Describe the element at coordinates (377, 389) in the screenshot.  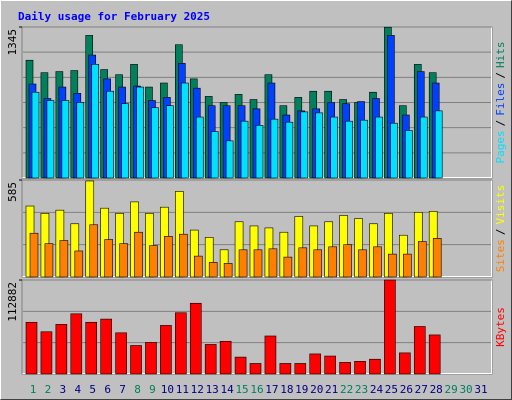
I see `x-tick-label: 24` at that location.